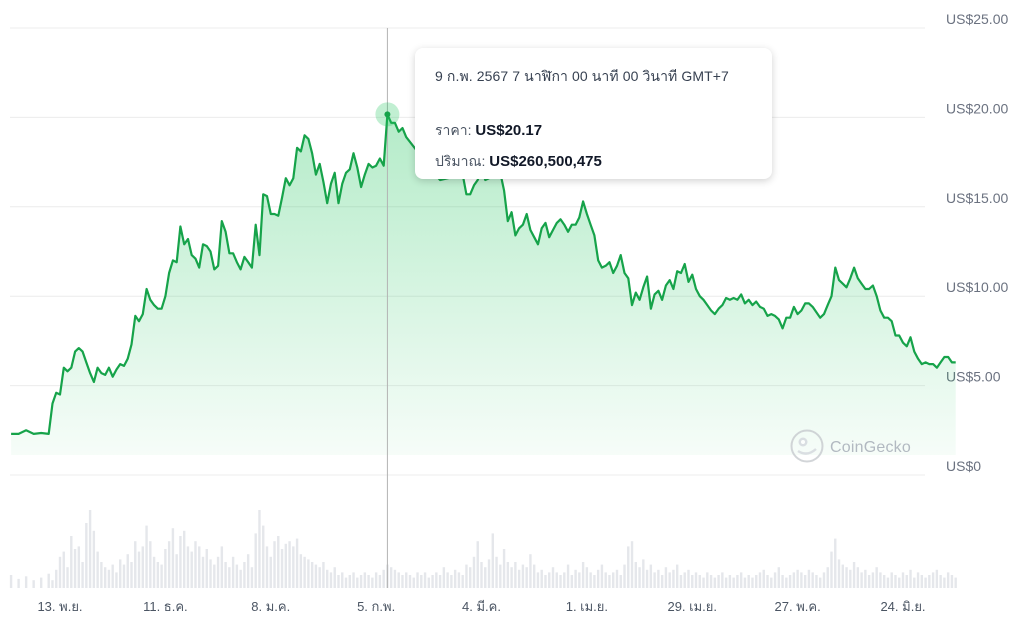  I want to click on y-tick-label: US$20.00, so click(977, 108).